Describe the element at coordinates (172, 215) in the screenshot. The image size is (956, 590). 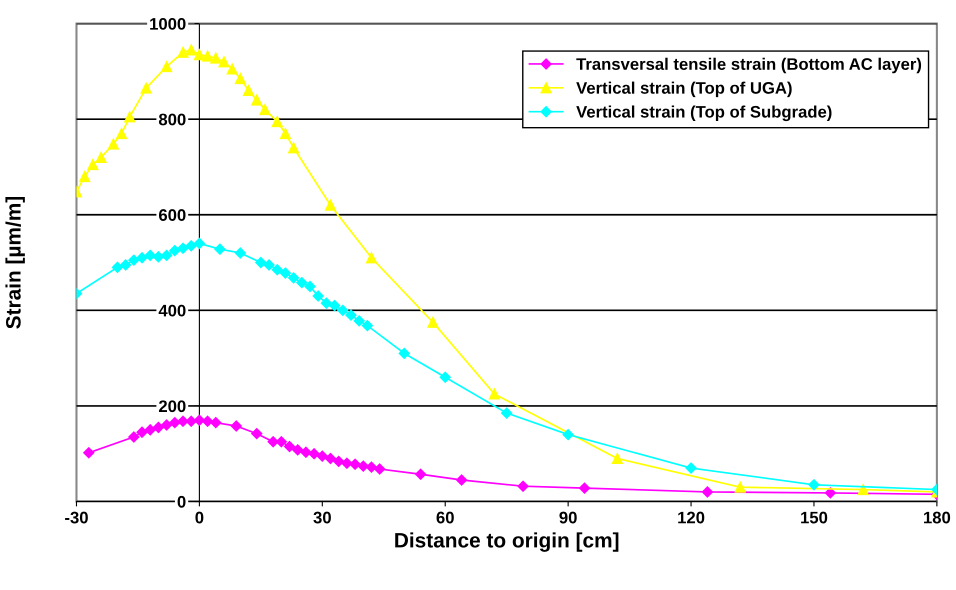
I see `y-tick-label: 600` at that location.